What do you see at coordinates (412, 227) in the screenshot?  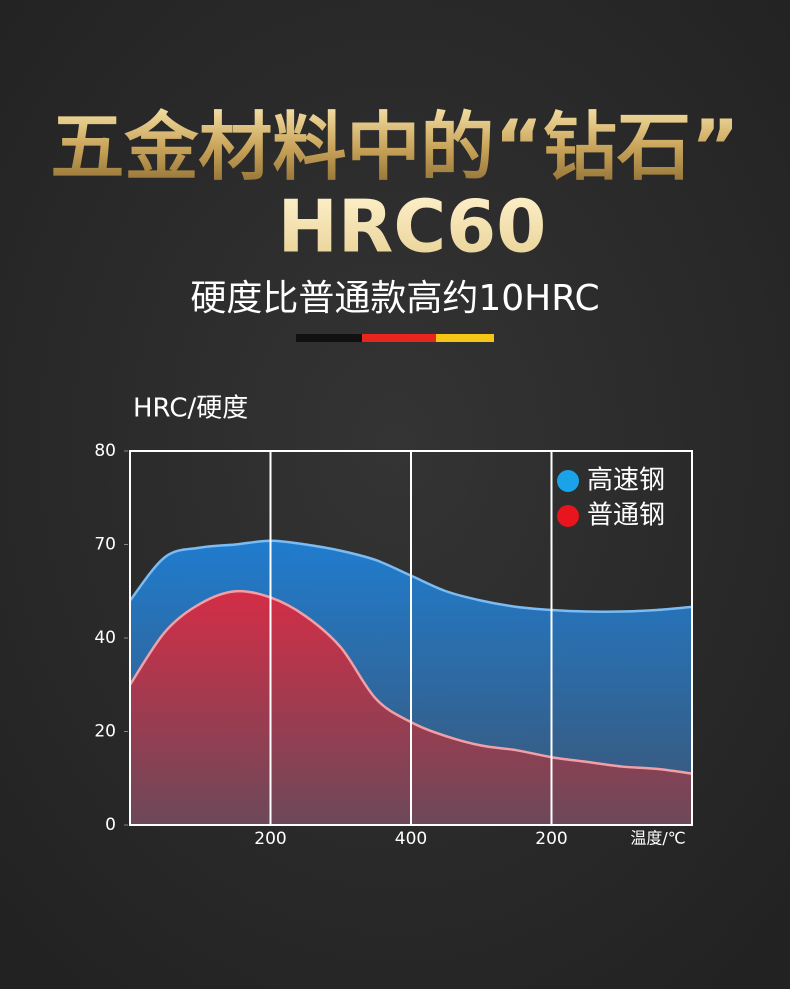 I see `headline: HRC60` at bounding box center [412, 227].